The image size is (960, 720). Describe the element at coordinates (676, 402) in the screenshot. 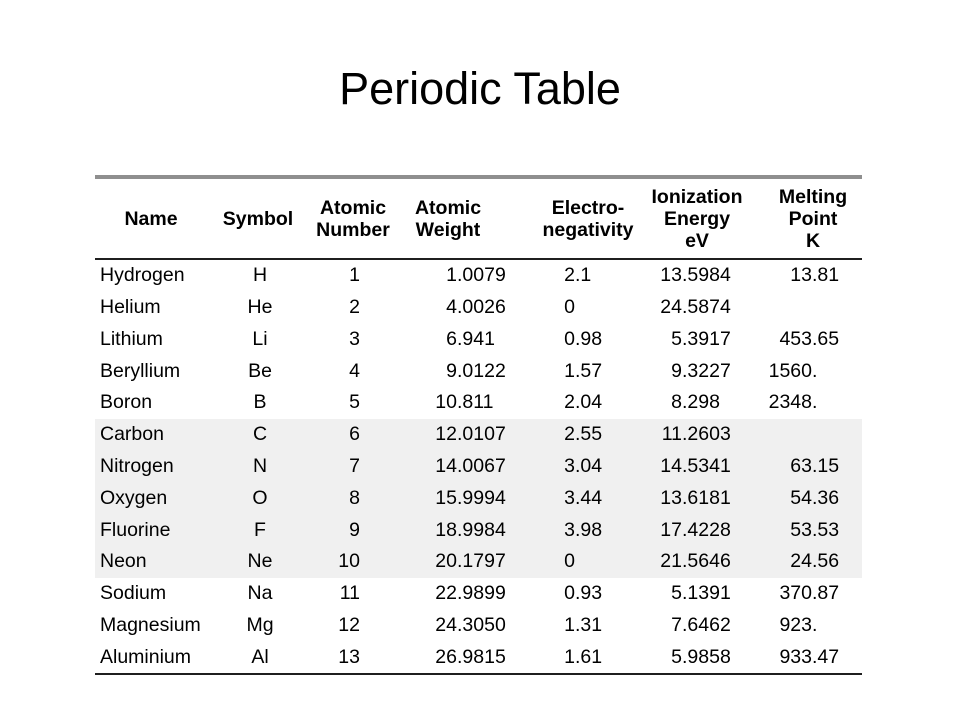

I see `value-integer-part: 8` at that location.